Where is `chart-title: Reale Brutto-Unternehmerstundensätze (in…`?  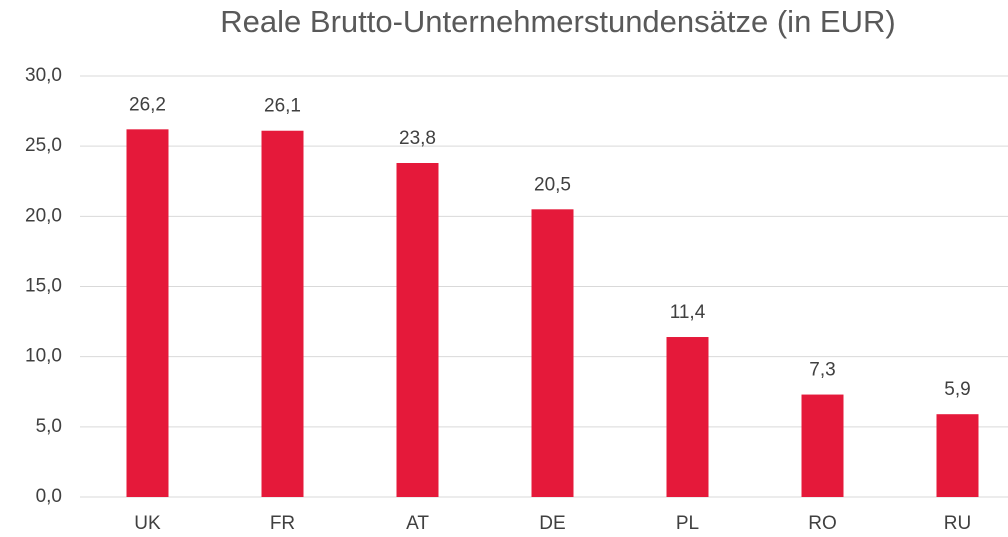 chart-title: Reale Brutto-Unternehmerstundensätze (in… is located at coordinates (557, 21).